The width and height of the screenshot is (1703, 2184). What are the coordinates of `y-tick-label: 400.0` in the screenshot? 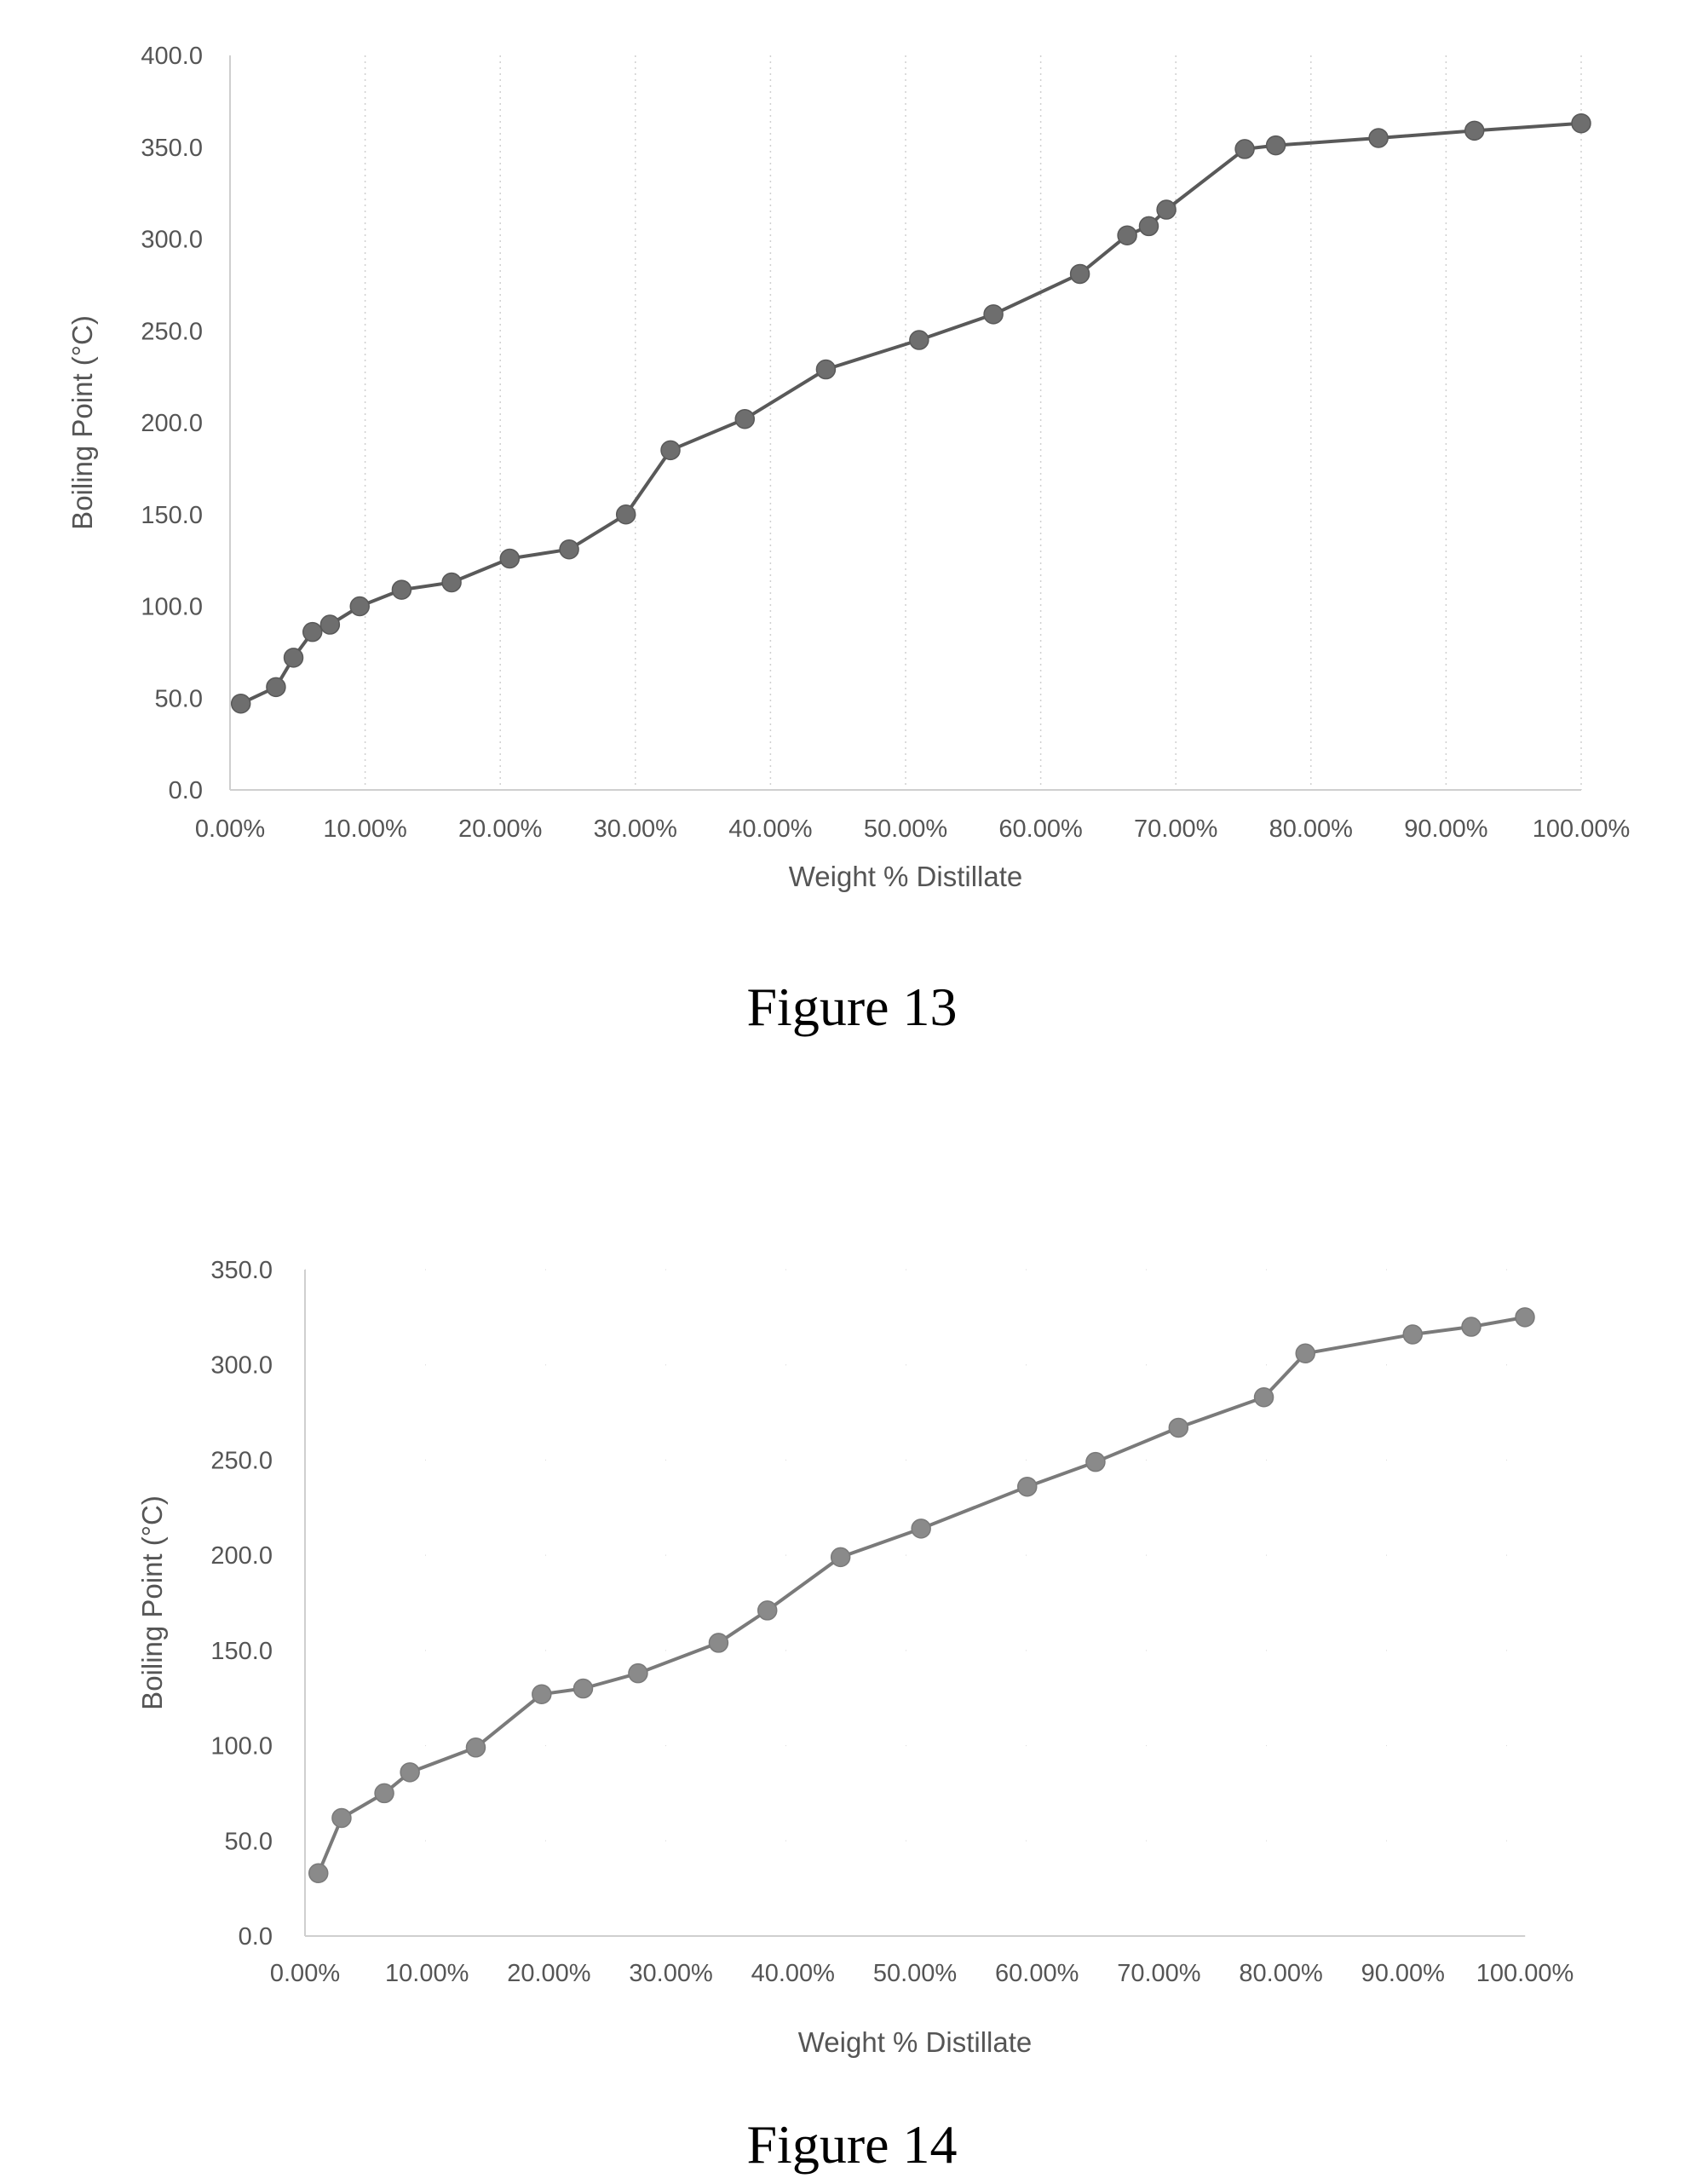 It's located at (172, 56).